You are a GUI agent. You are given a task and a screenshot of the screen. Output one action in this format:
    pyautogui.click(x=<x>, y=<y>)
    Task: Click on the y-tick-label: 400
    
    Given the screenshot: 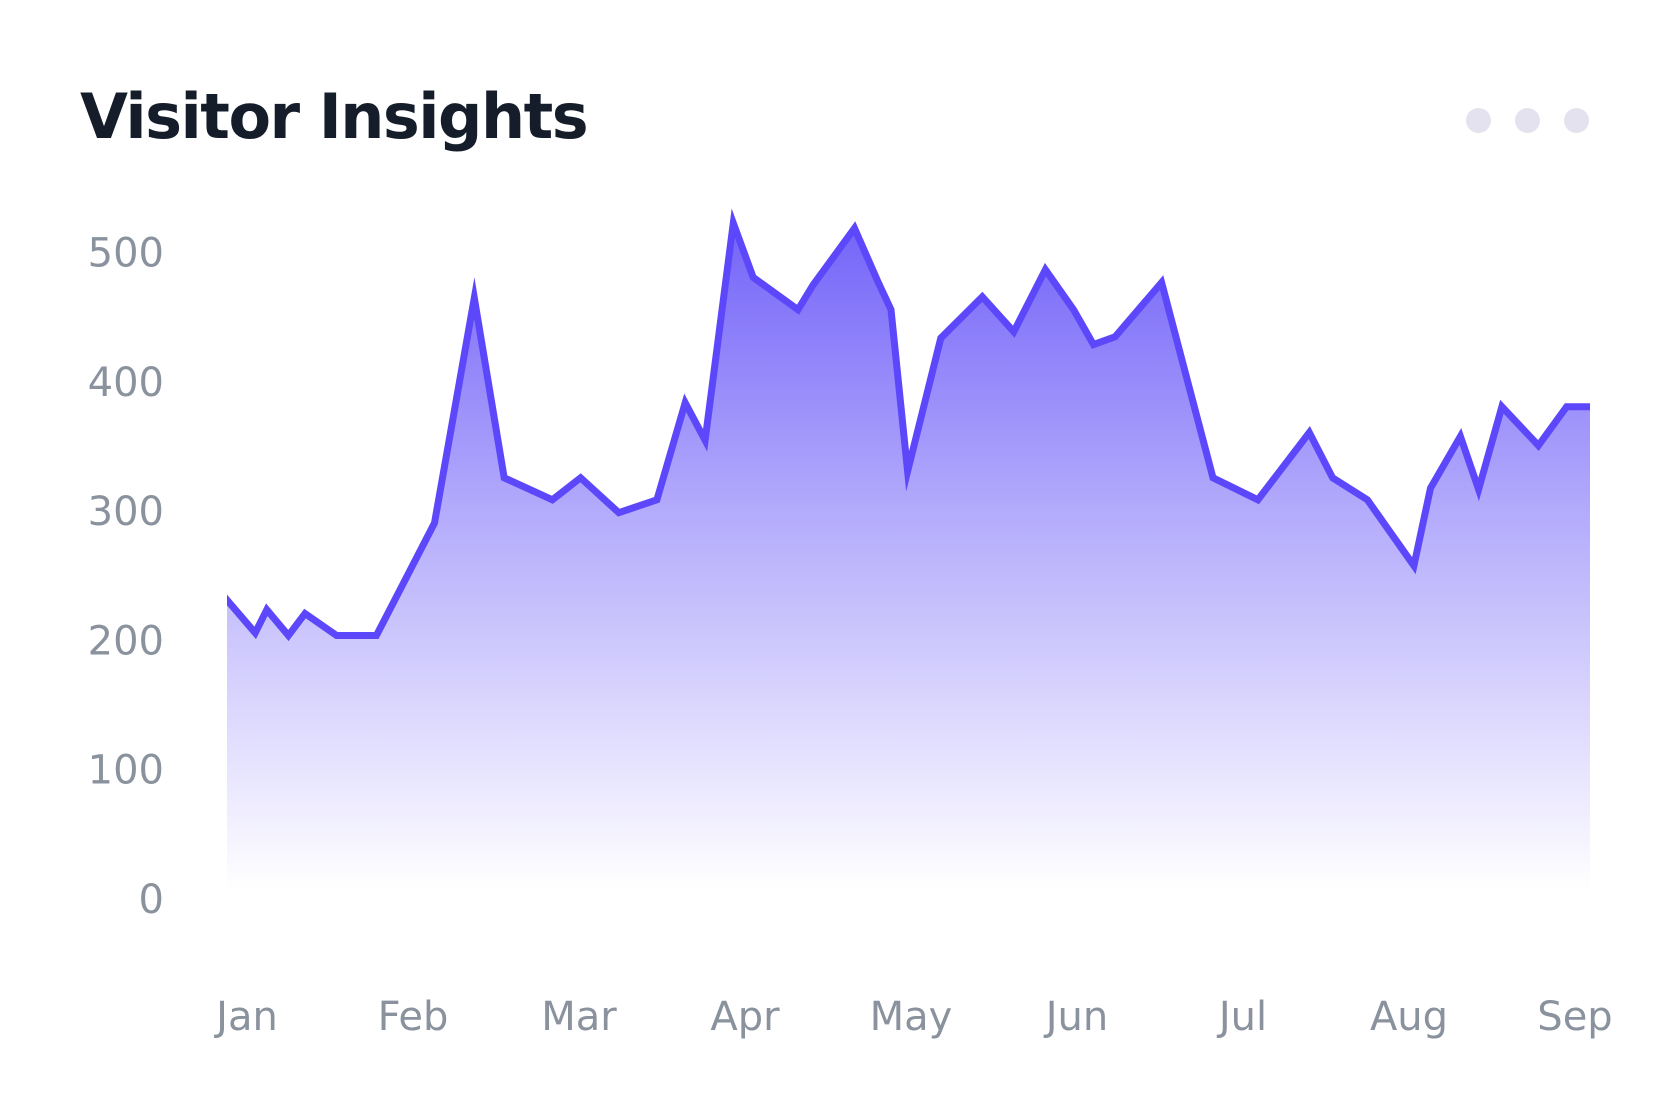 What is the action you would take?
    pyautogui.click(x=126, y=383)
    